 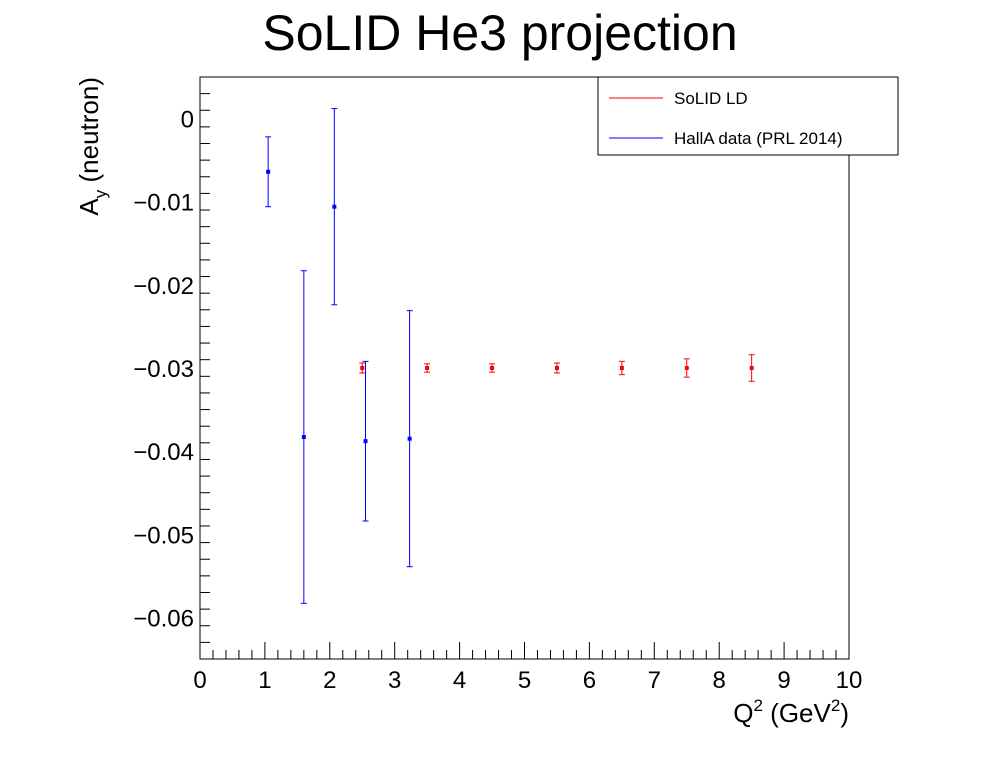 I want to click on x-tick-label: 10, so click(x=849, y=680).